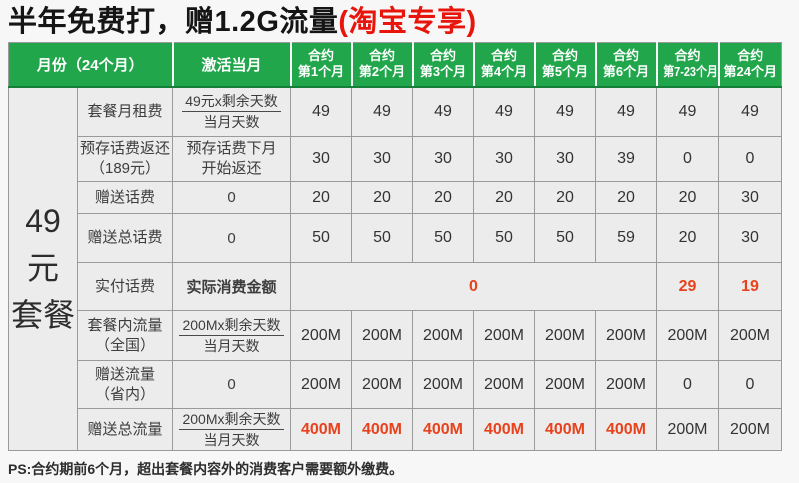  Describe the element at coordinates (125, 159) in the screenshot. I see `row-label-prestore-return: 预存话费返还 （189元）` at that location.